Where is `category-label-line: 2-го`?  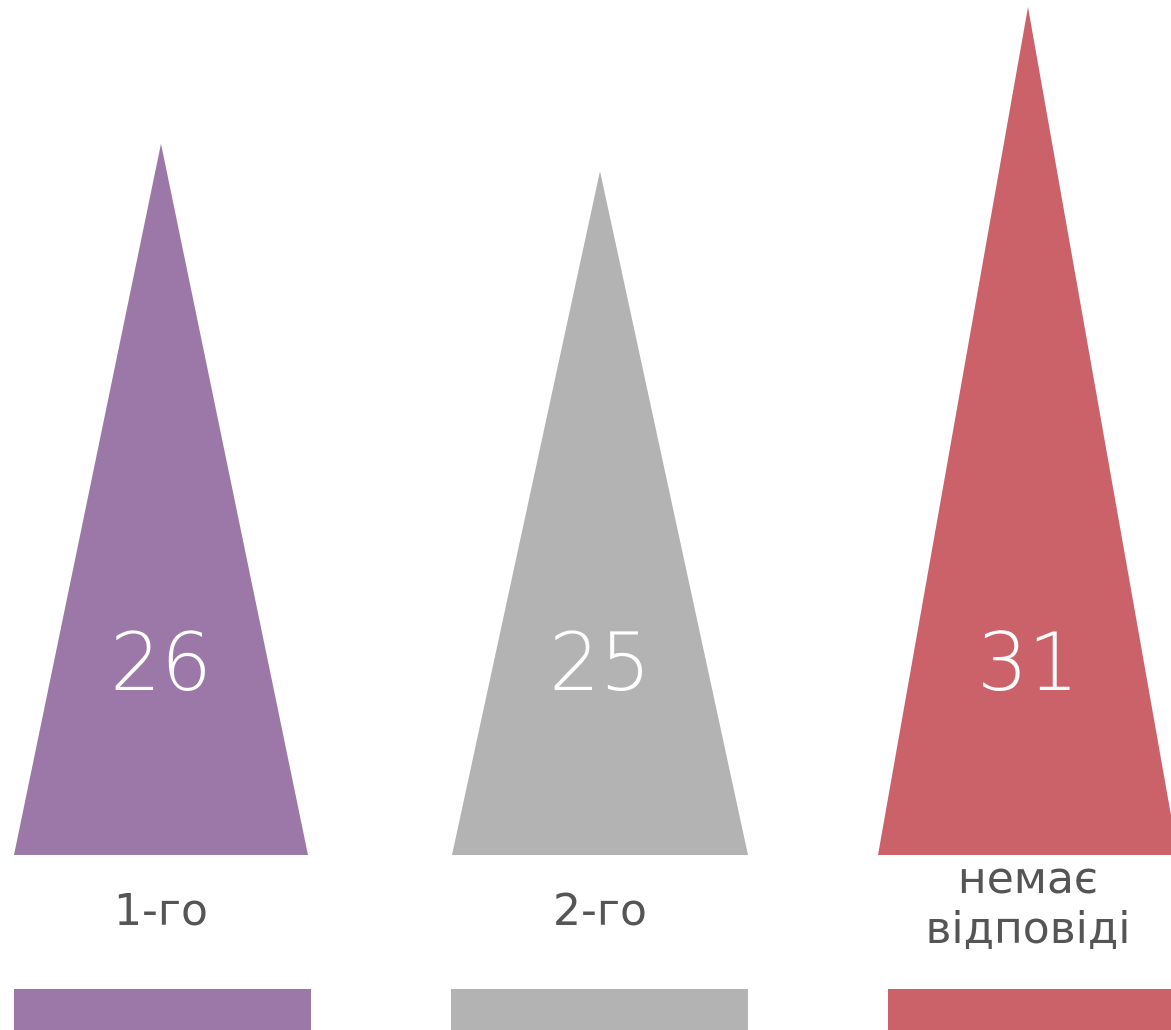
category-label-line: 2-го is located at coordinates (600, 910).